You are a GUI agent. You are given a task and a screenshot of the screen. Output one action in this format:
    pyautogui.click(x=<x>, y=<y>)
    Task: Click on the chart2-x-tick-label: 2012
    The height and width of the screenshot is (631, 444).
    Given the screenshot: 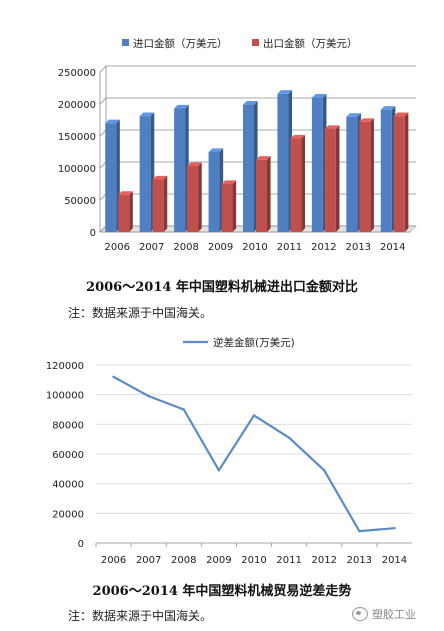 What is the action you would take?
    pyautogui.click(x=323, y=560)
    